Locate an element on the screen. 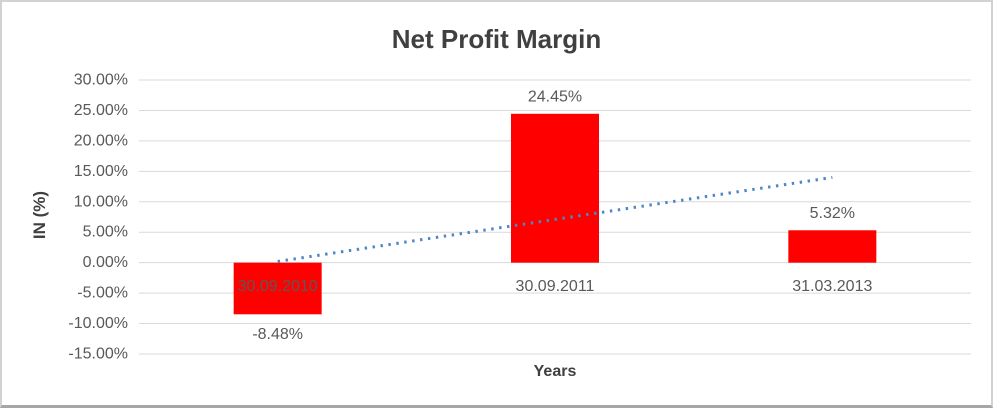 The height and width of the screenshot is (408, 993). chart-title: Net Profit Margin is located at coordinates (496, 39).